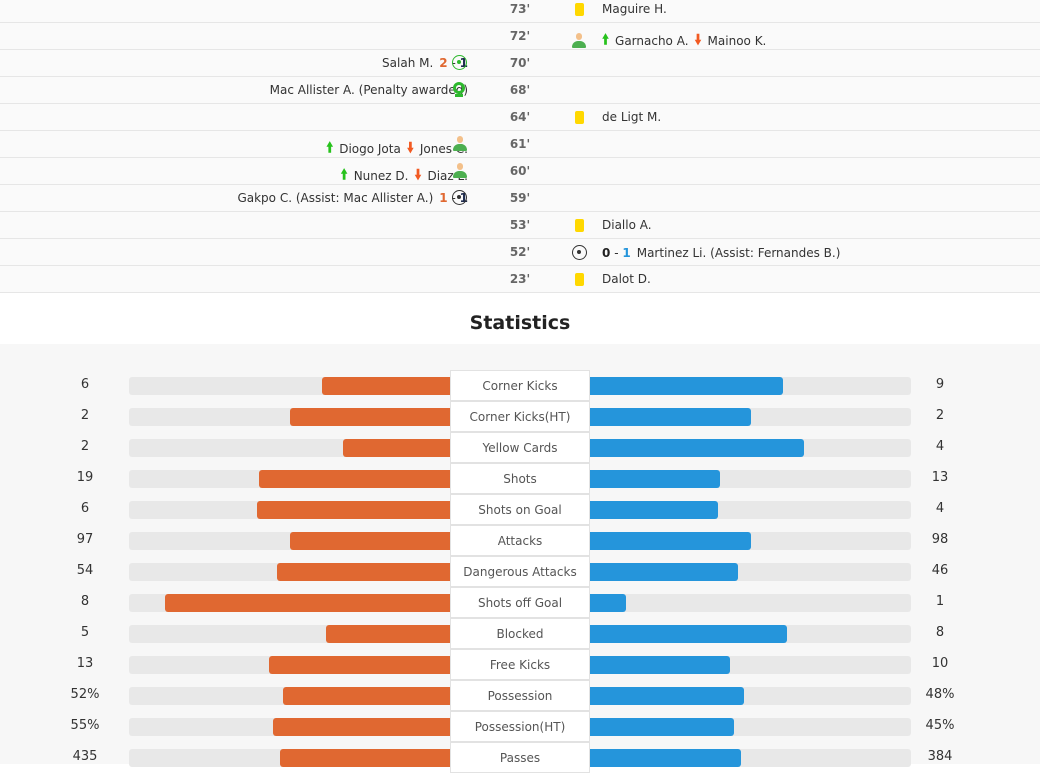  I want to click on away-stat-value: 9, so click(940, 384).